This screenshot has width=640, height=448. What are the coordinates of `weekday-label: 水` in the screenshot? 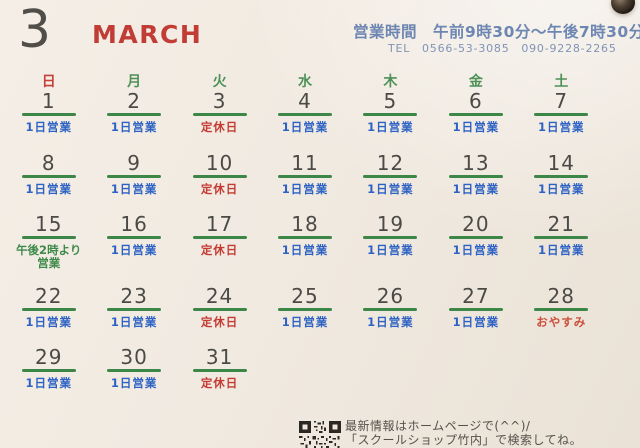 It's located at (304, 82).